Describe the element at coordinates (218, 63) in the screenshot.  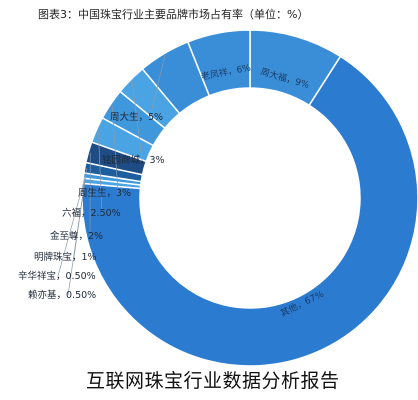
I see `slice-老凤祥` at that location.